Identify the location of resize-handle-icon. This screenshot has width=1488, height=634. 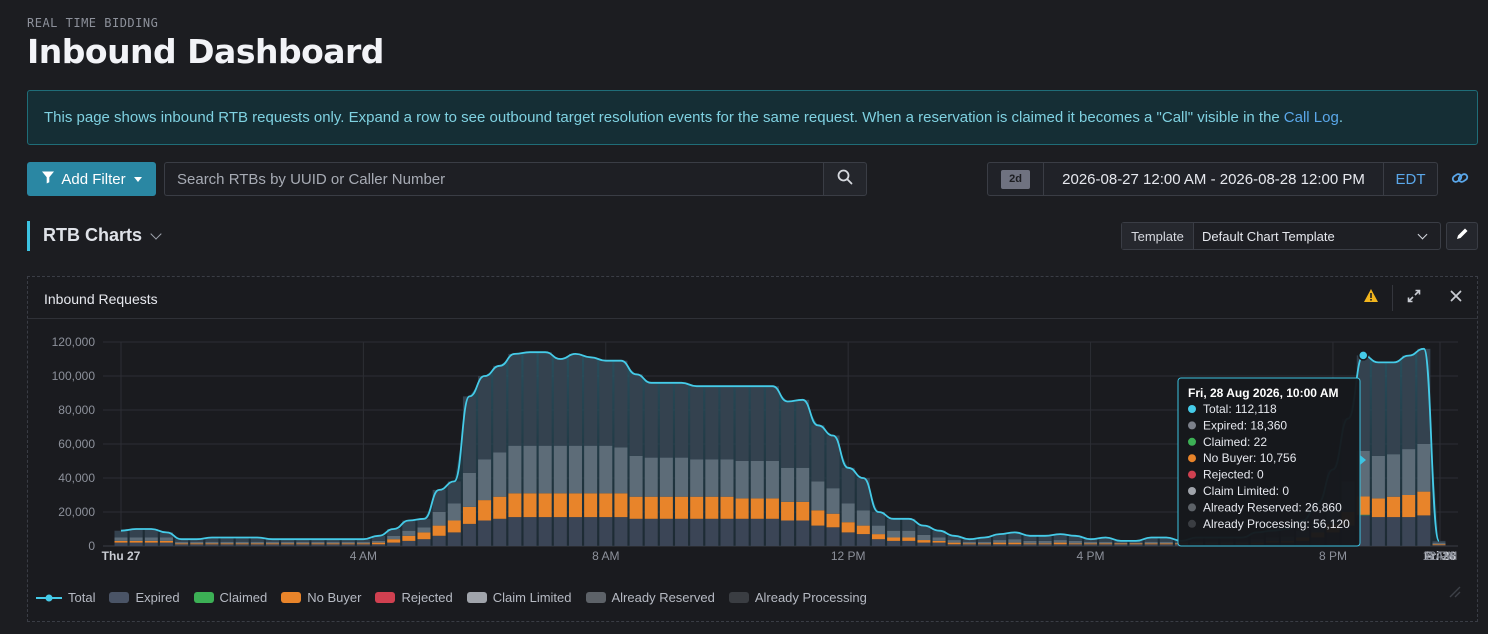
(1455, 594).